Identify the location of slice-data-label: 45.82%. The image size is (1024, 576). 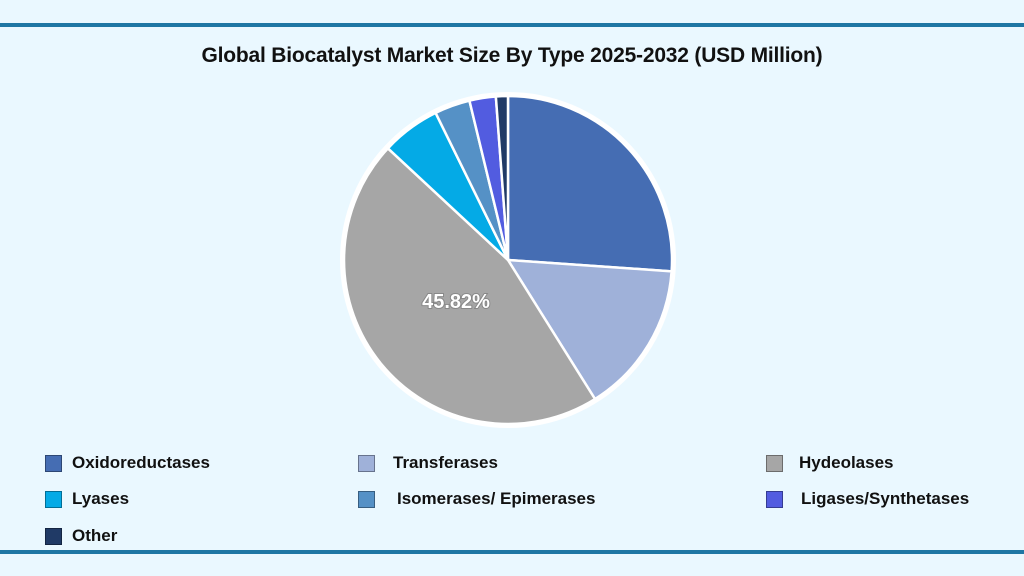
(456, 302).